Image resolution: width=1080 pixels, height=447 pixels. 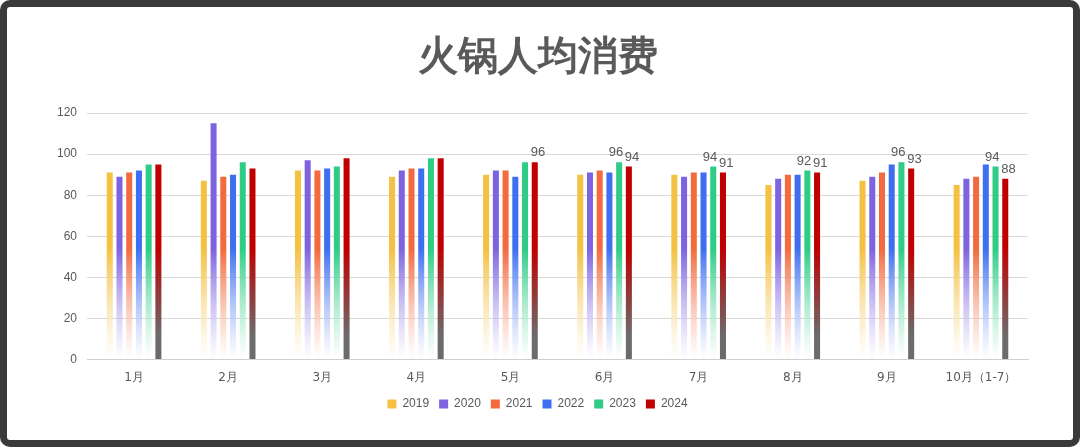 What do you see at coordinates (981, 376) in the screenshot?
I see `x-tick-label: 10月（1-7）` at bounding box center [981, 376].